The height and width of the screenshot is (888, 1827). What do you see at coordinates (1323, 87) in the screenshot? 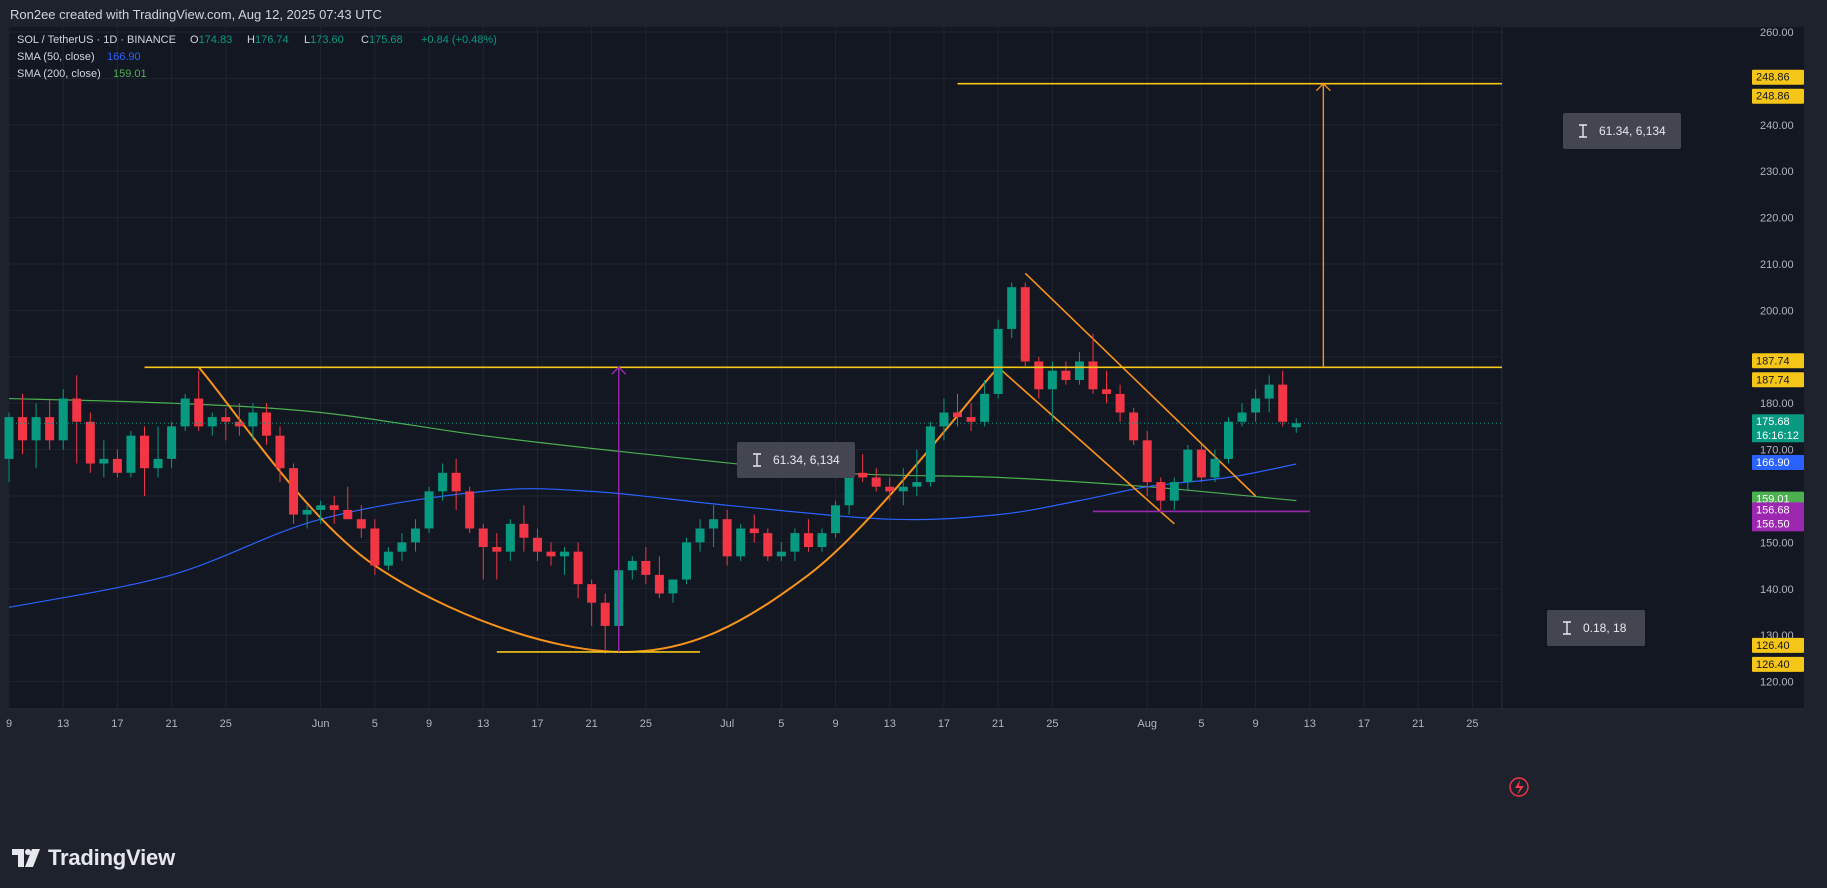
I see `measure-target-arrow` at bounding box center [1323, 87].